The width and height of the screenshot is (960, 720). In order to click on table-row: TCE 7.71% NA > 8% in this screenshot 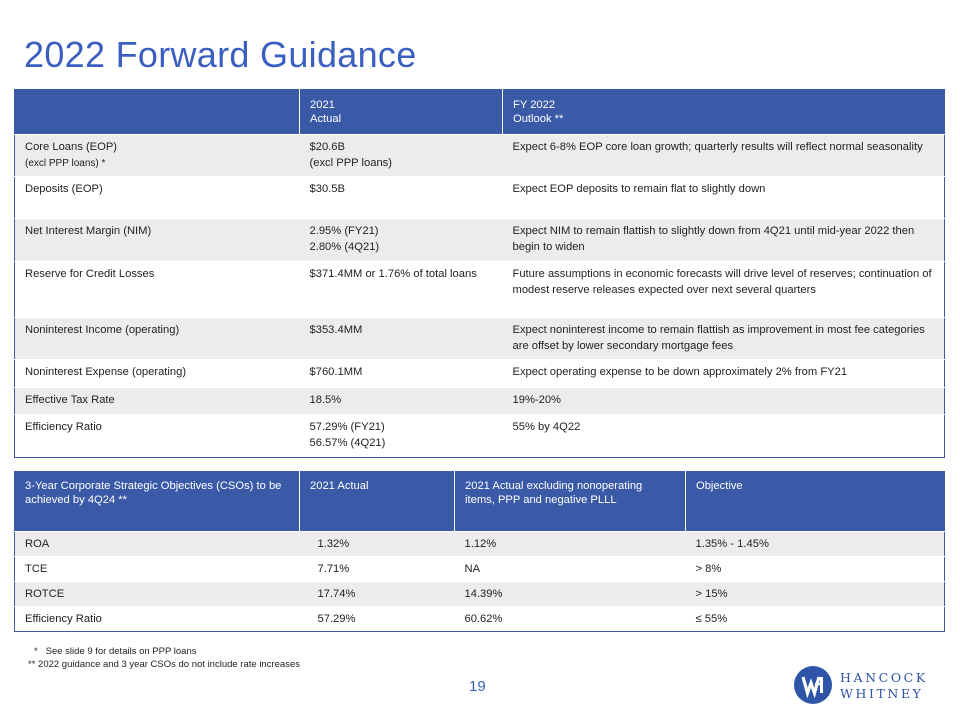, I will do `click(479, 569)`.